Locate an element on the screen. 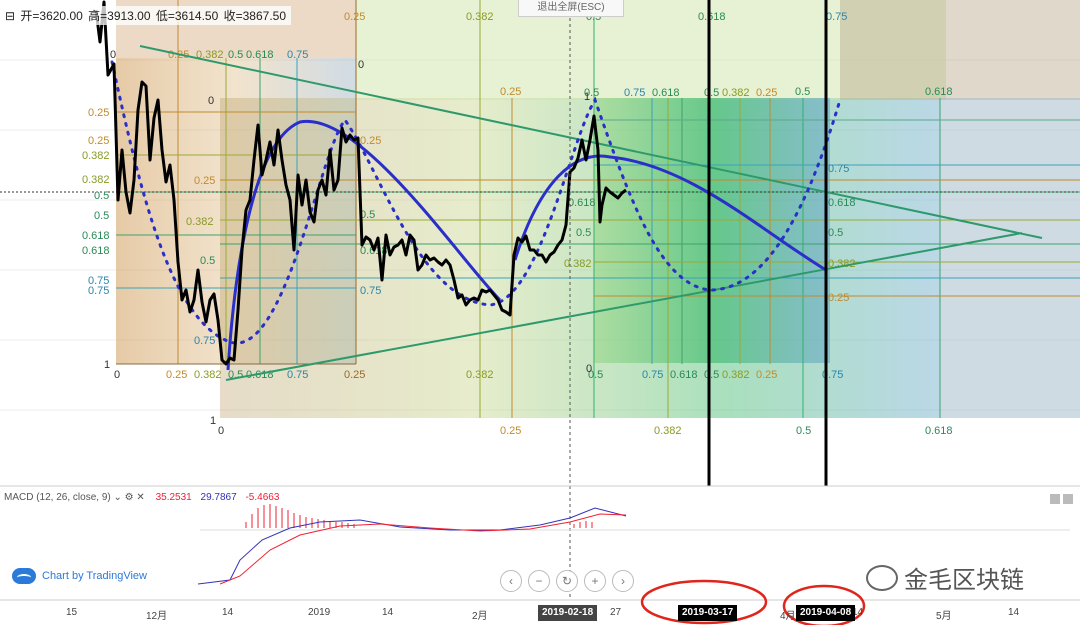  low-value: 低=3614.50 is located at coordinates (187, 16).